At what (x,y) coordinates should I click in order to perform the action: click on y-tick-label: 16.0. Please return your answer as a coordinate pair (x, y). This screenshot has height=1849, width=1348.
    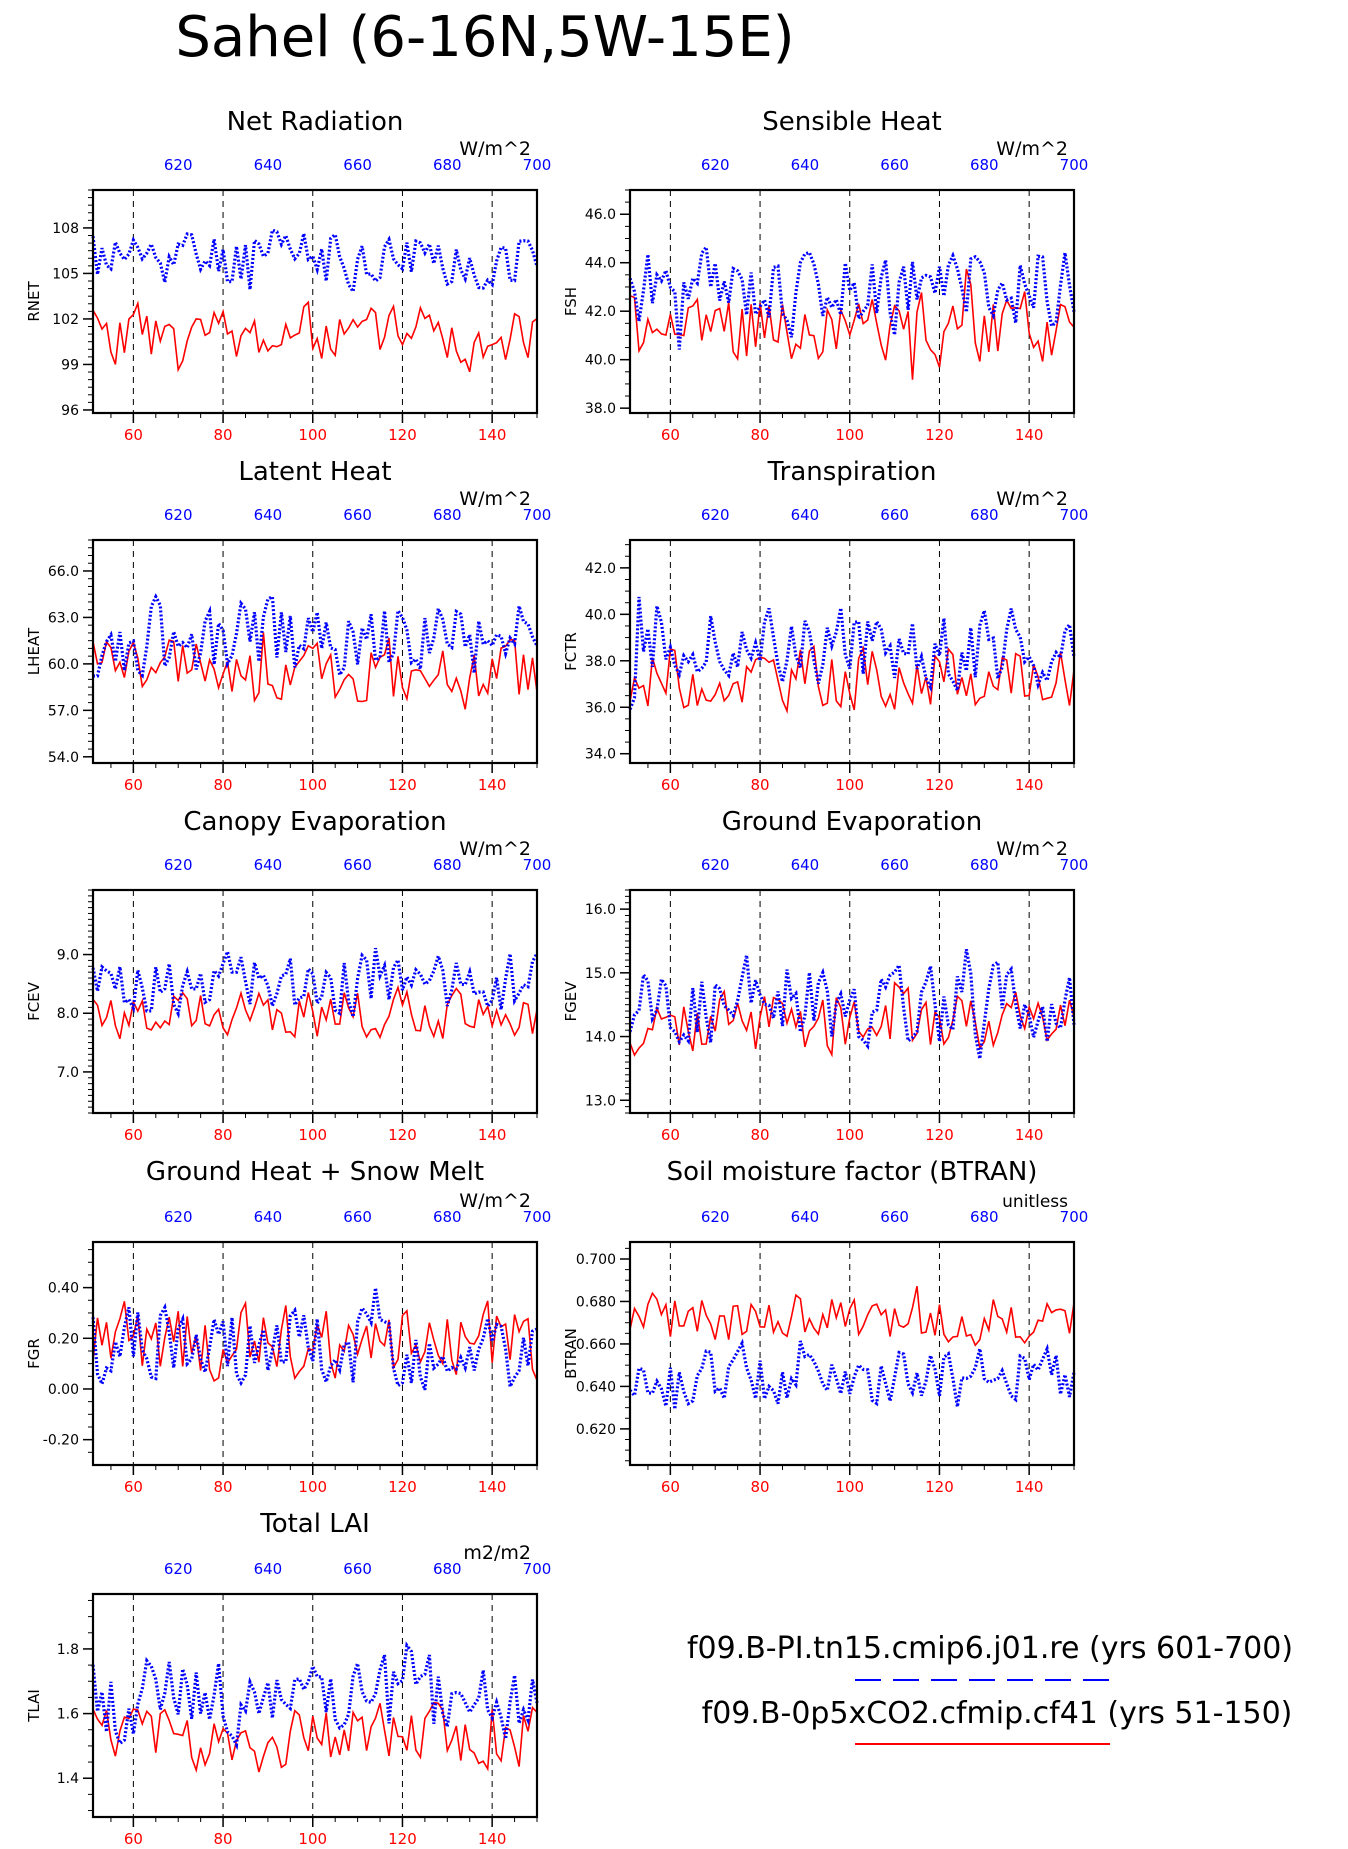
    Looking at the image, I should click on (600, 910).